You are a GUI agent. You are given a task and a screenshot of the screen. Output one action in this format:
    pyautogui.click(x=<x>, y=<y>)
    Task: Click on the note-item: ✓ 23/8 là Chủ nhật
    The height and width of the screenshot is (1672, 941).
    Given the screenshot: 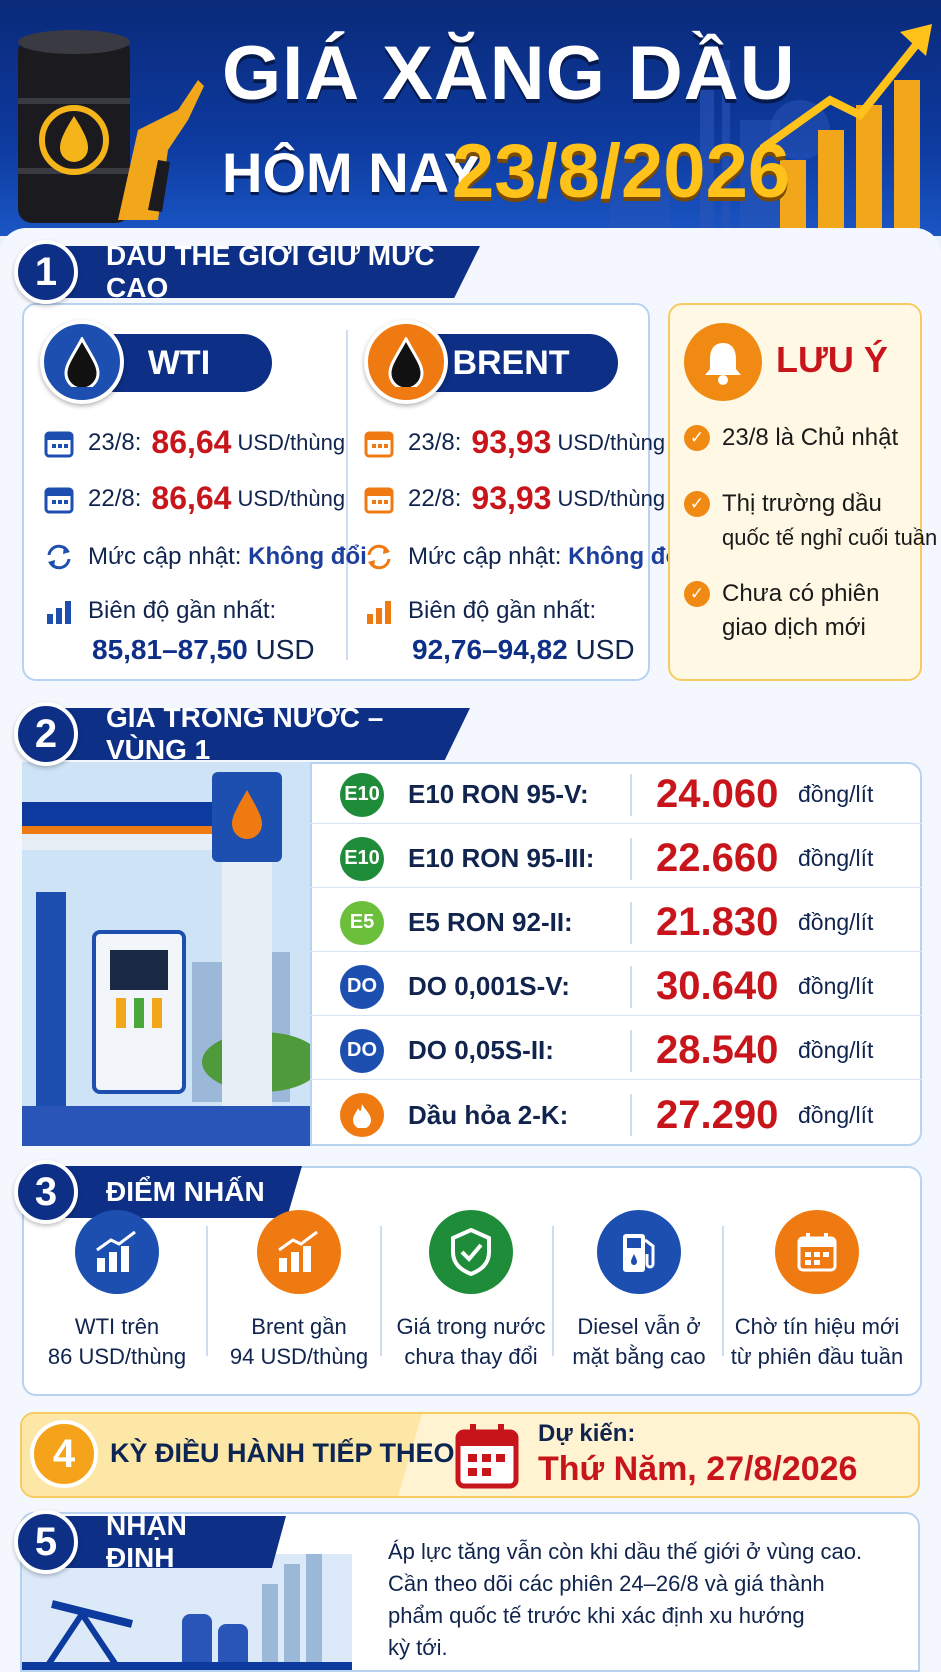 What is the action you would take?
    pyautogui.click(x=802, y=438)
    